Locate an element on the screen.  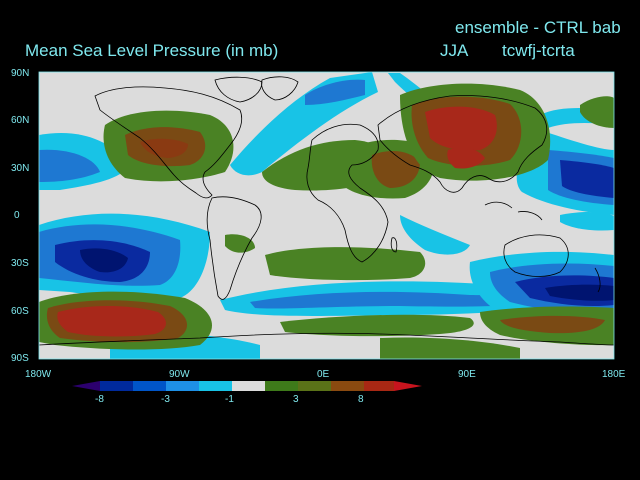
map-title: Mean Sea Level Pressure (in mb) is located at coordinates (152, 50).